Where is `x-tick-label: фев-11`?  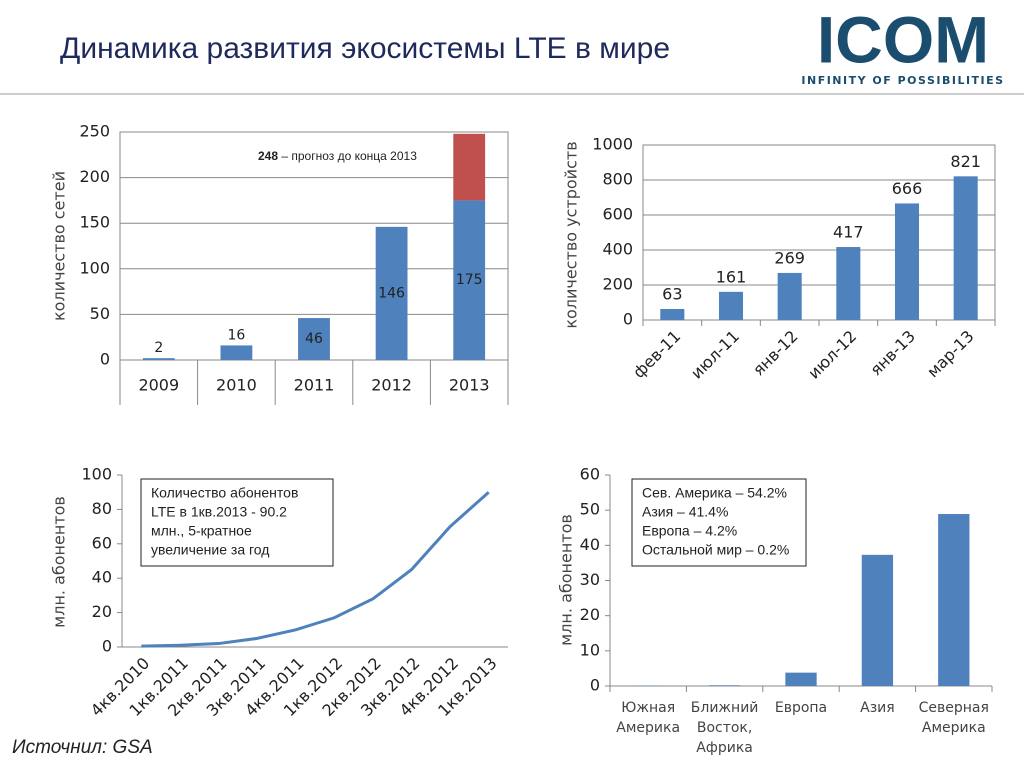 x-tick-label: фев-11 is located at coordinates (656, 354).